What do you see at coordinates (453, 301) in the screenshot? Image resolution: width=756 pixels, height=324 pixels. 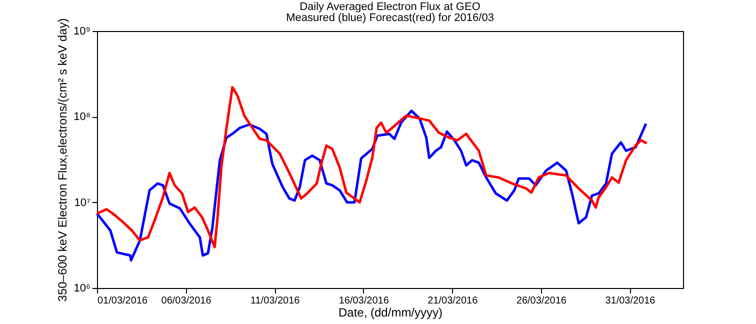 I see `x-tick-label: 21/03/2016` at bounding box center [453, 301].